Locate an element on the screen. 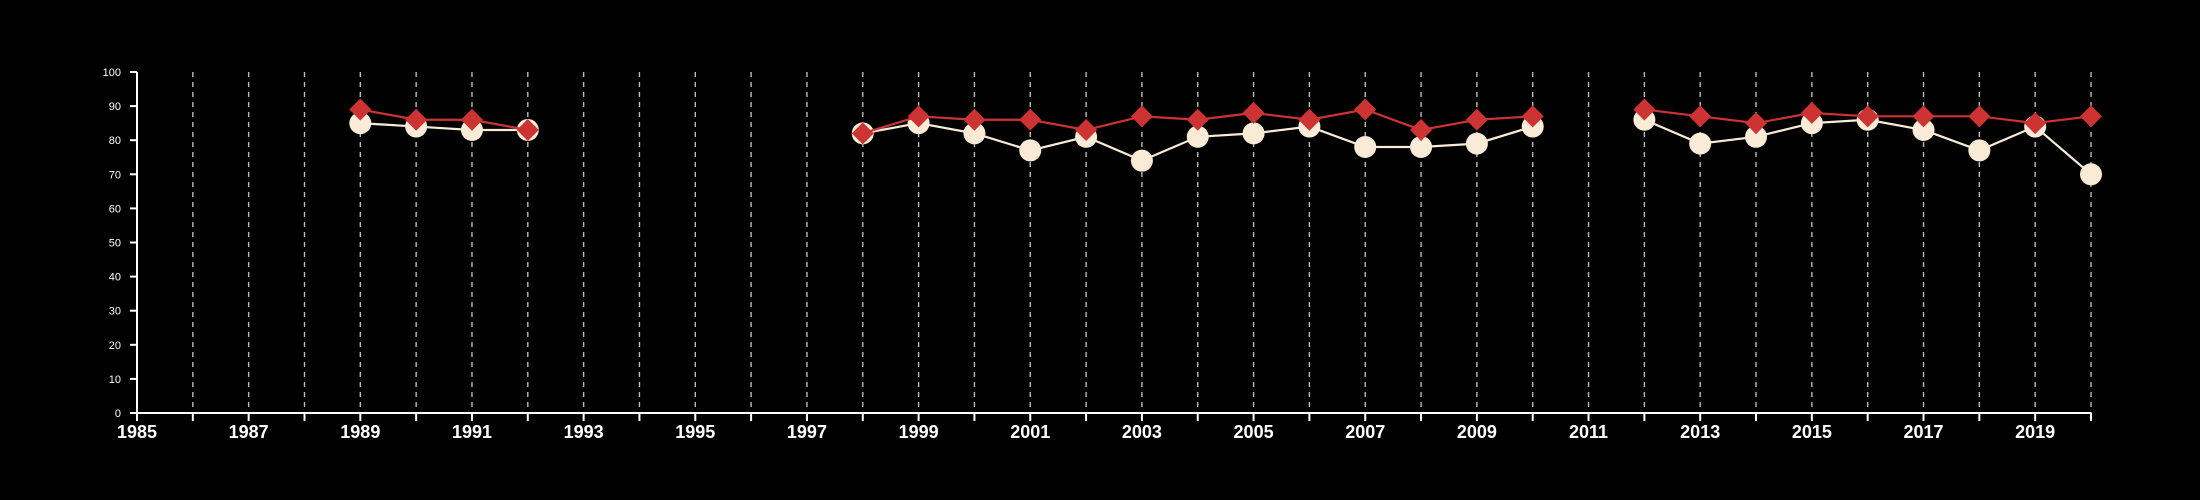  x-tick-label: 1997 is located at coordinates (807, 432).